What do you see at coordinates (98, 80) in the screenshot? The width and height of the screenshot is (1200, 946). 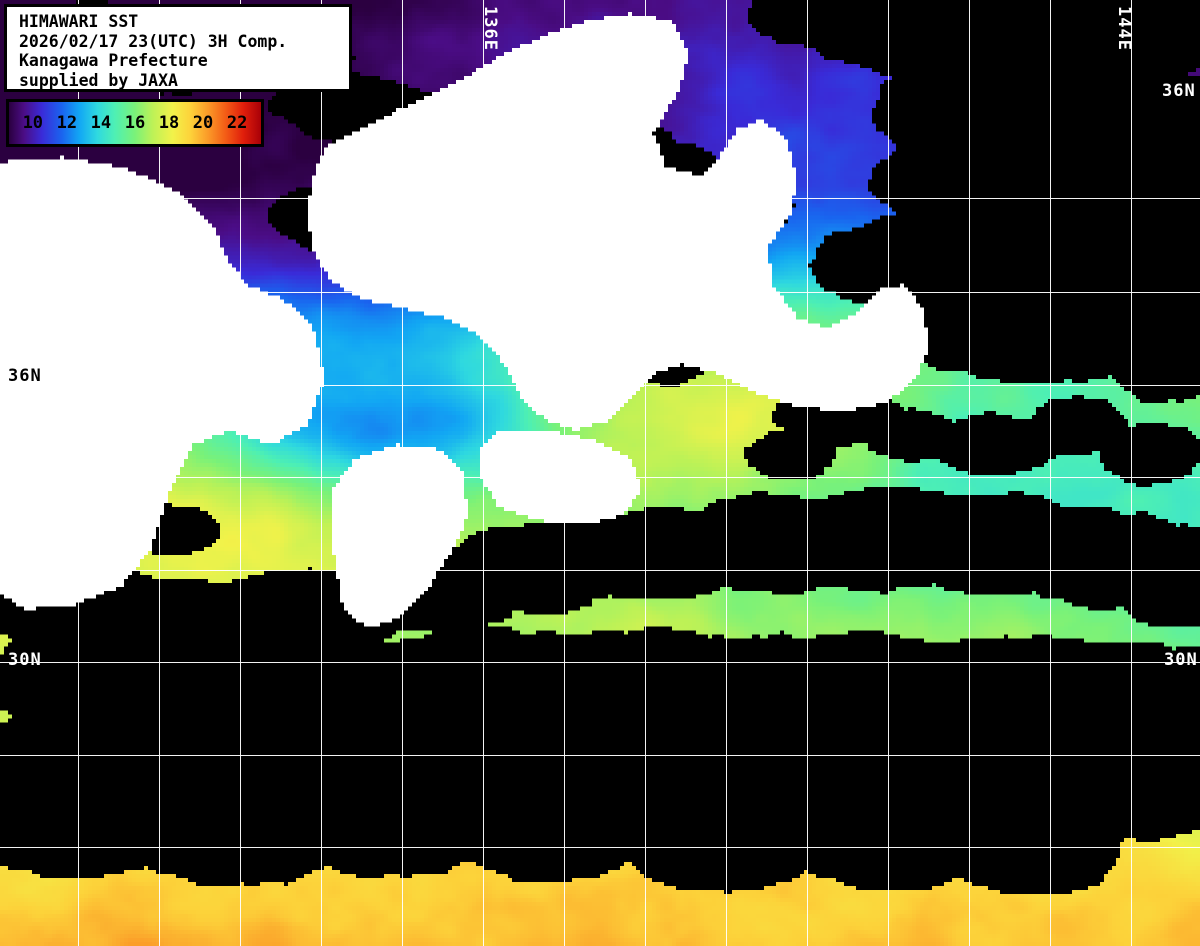 I see `title-line-source: supplied by JAXA` at bounding box center [98, 80].